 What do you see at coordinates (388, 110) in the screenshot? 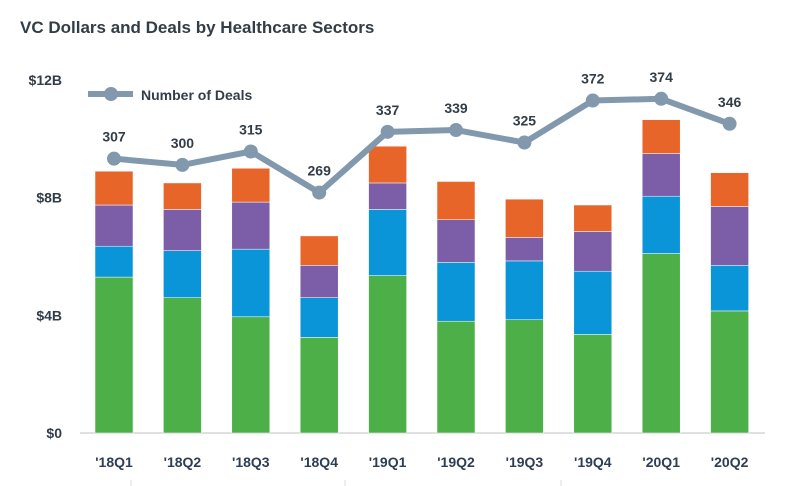
I see `deals-data-label: 337` at bounding box center [388, 110].